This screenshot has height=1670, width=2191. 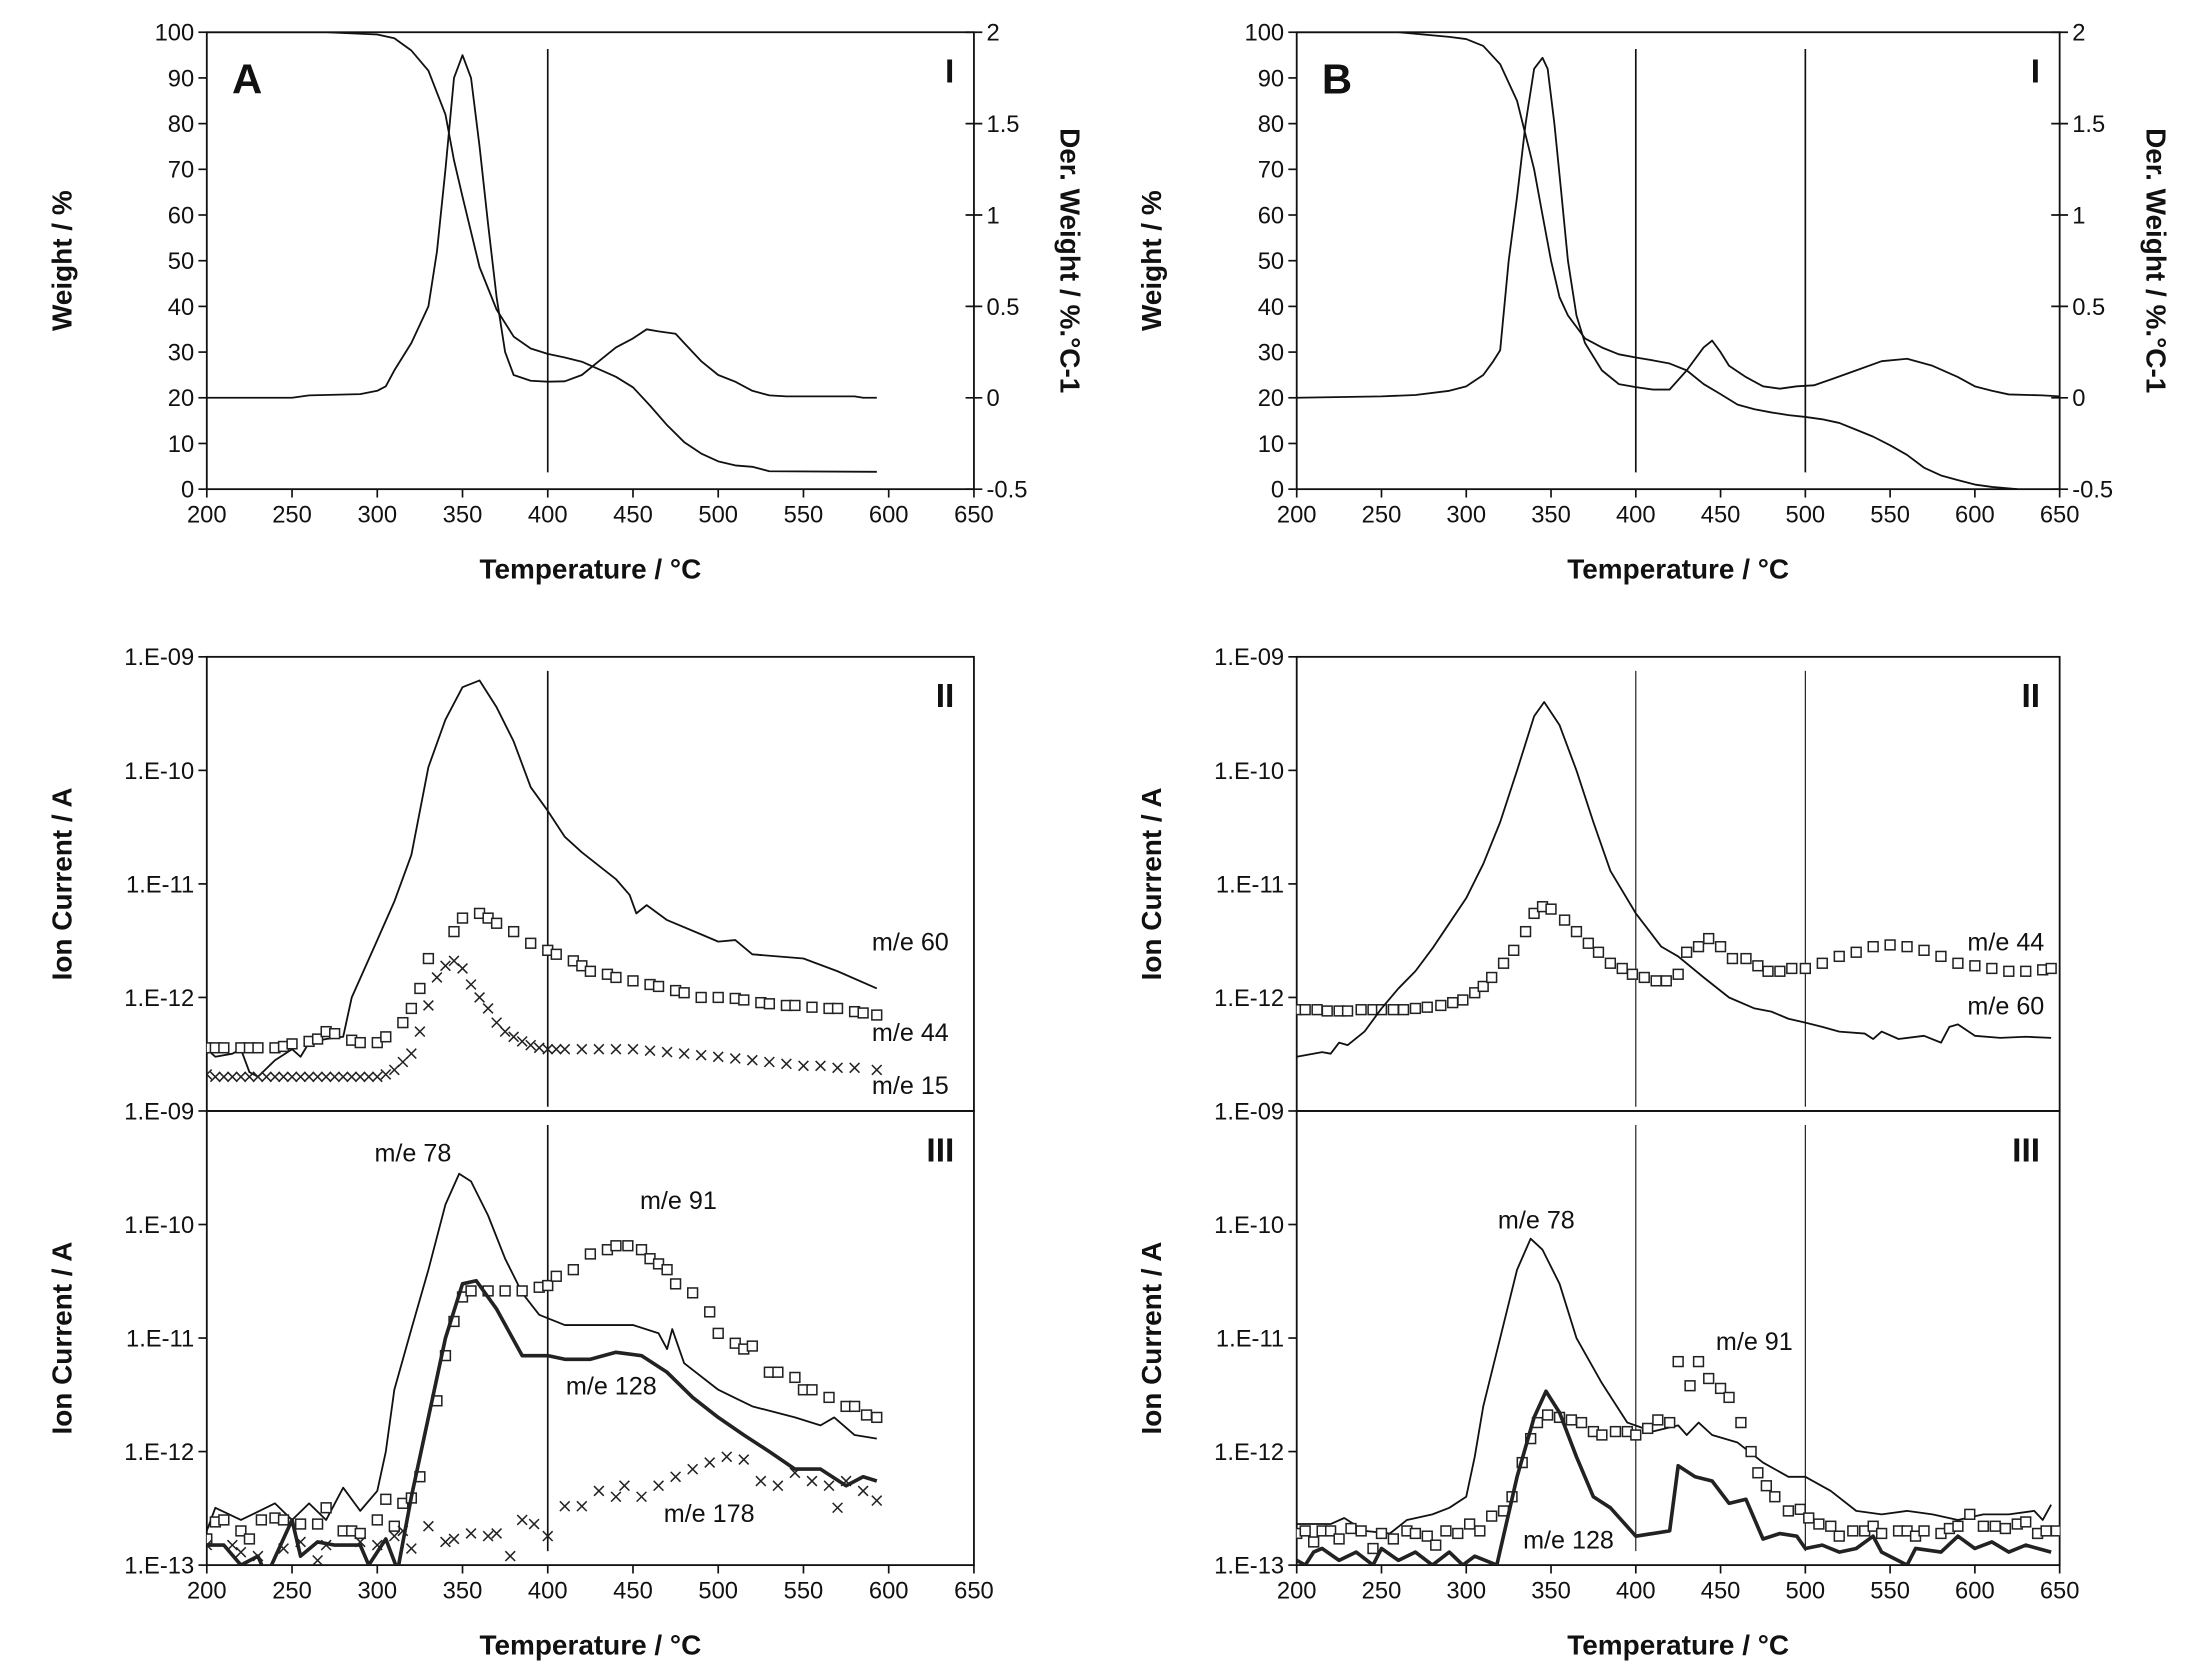 I want to click on row-numeral: III, so click(x=2026, y=1150).